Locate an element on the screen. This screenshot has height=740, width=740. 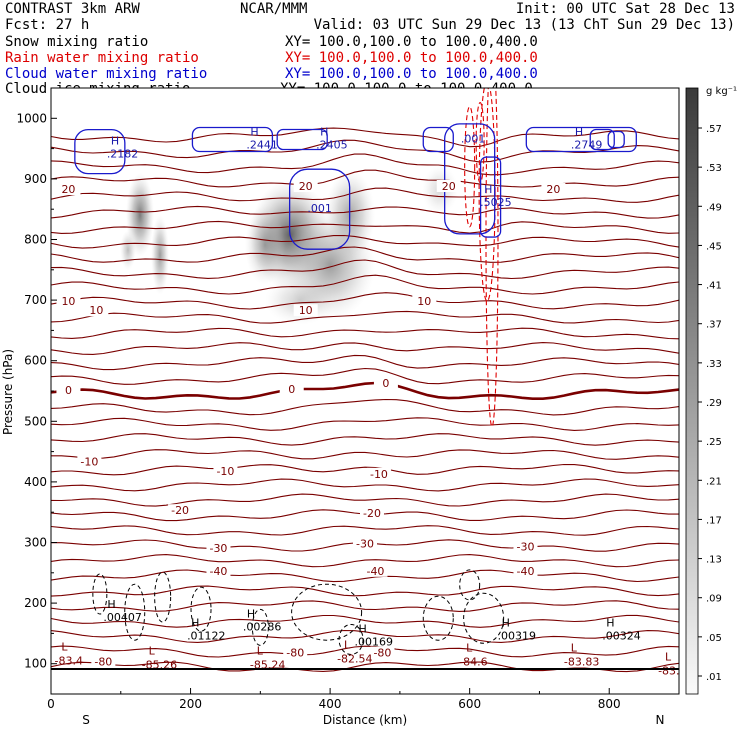
ice-high-value: .00169 is located at coordinates (374, 641).